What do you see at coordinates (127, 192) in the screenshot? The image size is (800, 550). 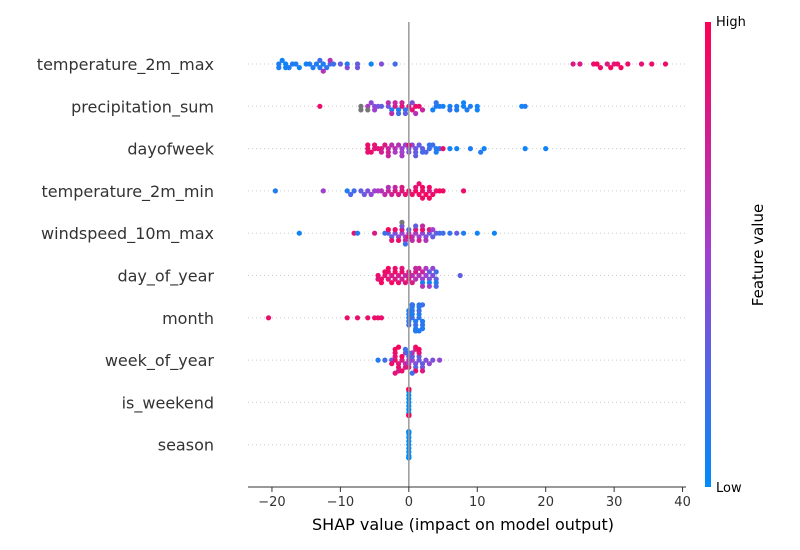 I see `feature-label: temperature_2m_min` at bounding box center [127, 192].